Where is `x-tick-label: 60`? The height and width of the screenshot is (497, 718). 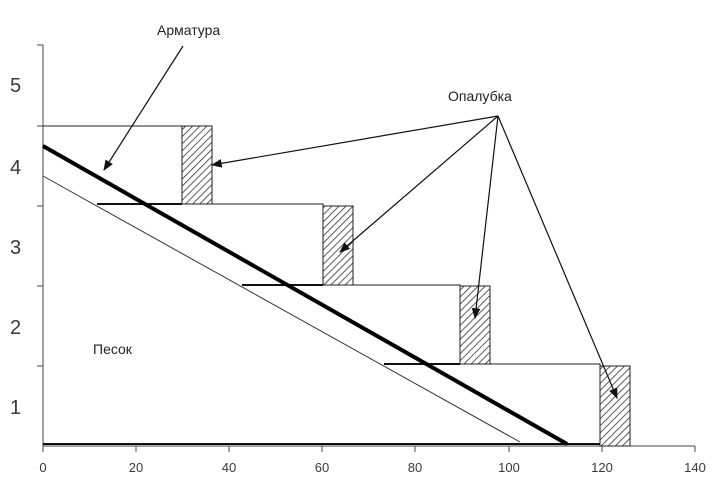
x-tick-label: 60 is located at coordinates (322, 467).